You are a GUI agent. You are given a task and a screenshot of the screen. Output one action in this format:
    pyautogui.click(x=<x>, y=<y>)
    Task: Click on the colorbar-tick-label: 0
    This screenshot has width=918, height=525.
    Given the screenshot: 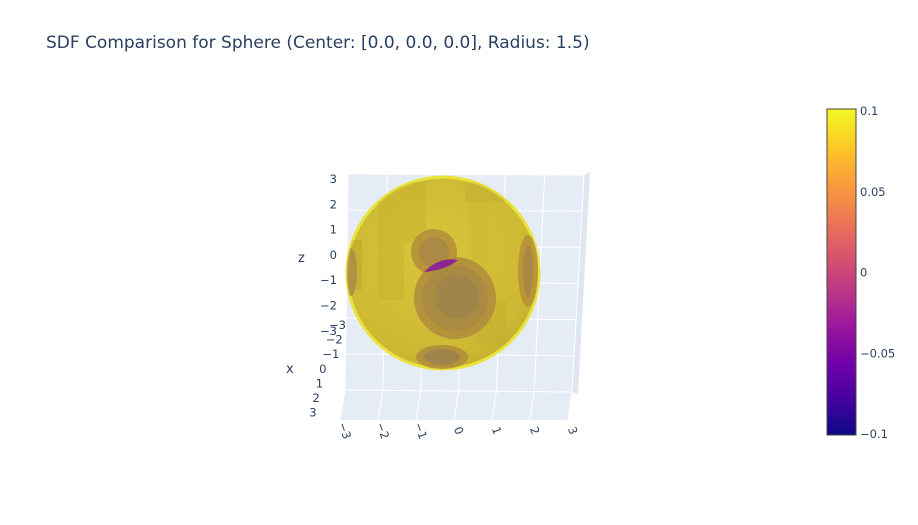 What is the action you would take?
    pyautogui.click(x=863, y=273)
    